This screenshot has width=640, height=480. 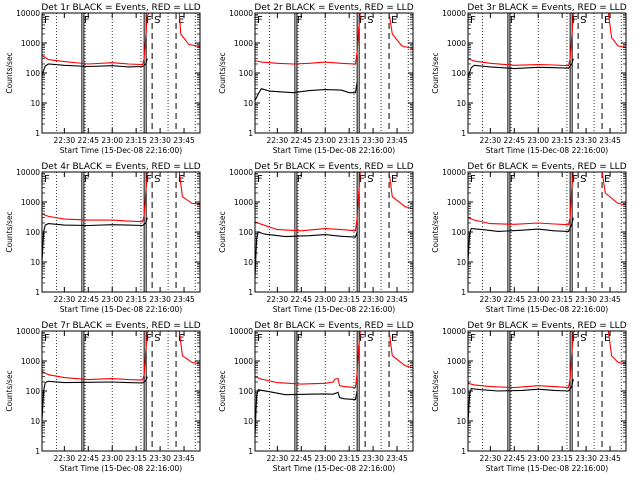 I want to click on panel-title: Det 5r BLACK = Events, RED = LLD, so click(x=333, y=167).